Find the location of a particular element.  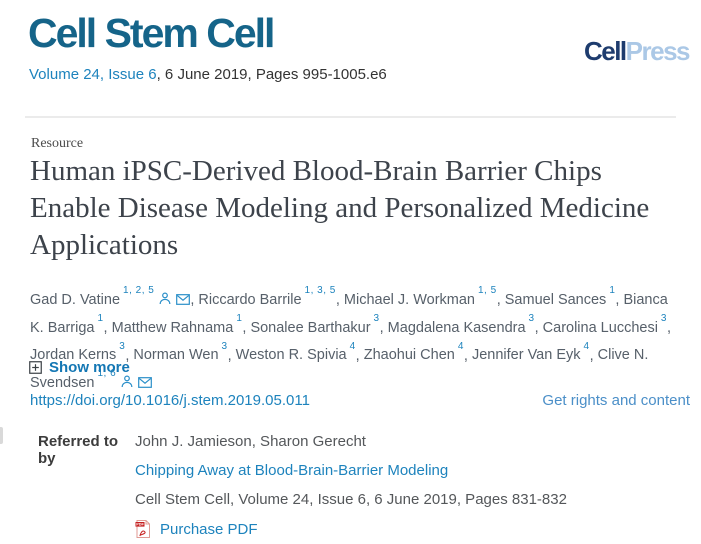

author-affiliation-sup: 1, 2, 5 is located at coordinates (139, 290).